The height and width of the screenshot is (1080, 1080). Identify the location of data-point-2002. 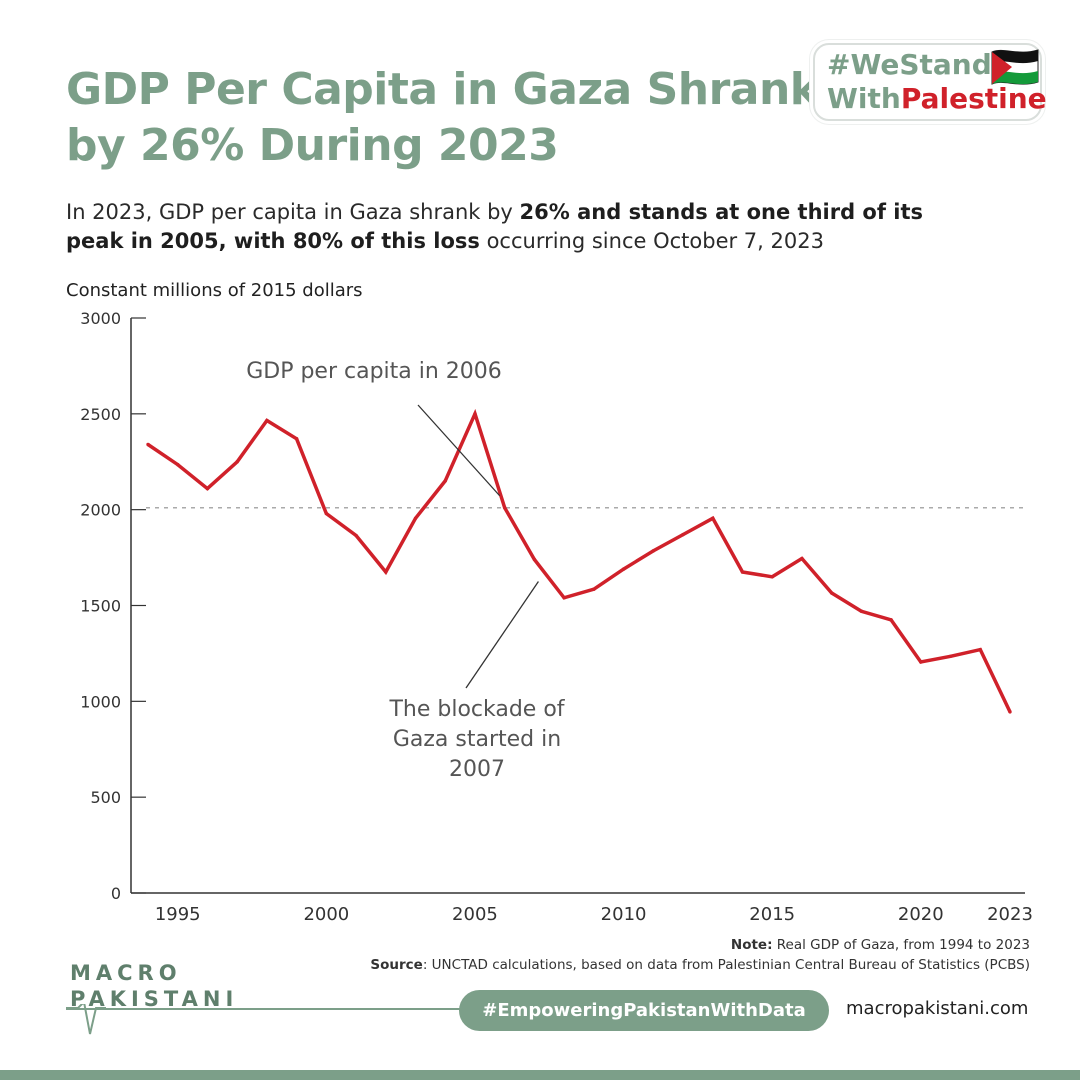
(386, 572).